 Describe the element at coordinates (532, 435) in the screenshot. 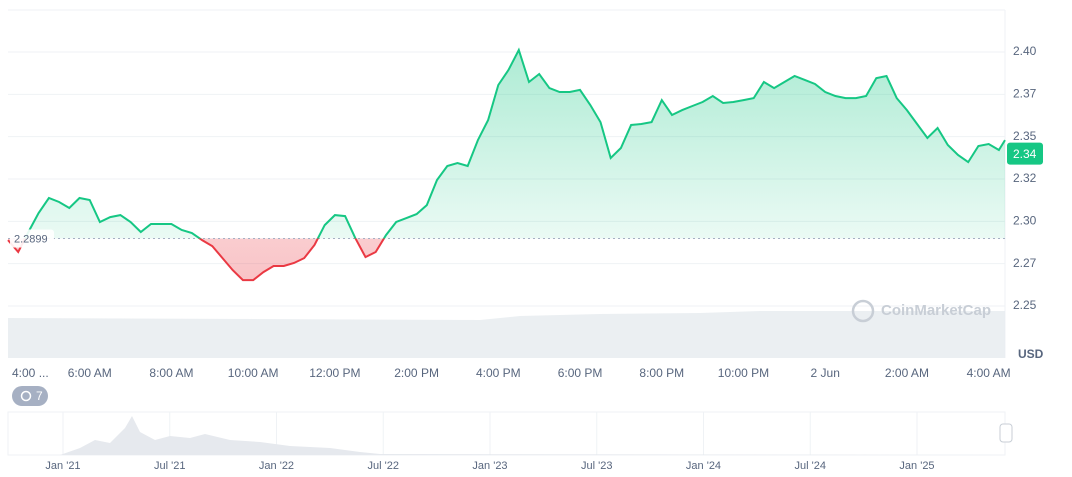

I see `navigator-area` at that location.